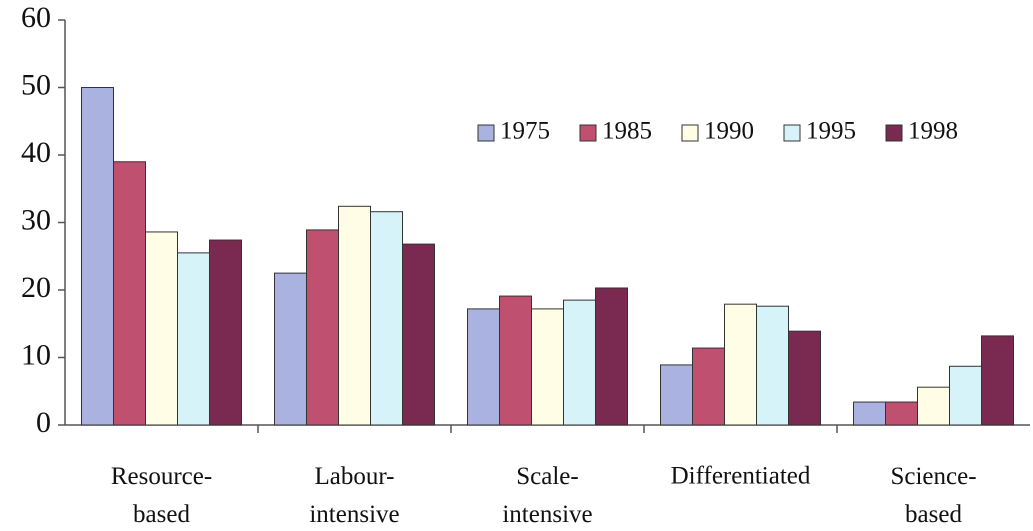 Image resolution: width=1033 pixels, height=531 pixels. What do you see at coordinates (741, 476) in the screenshot?
I see `x-tick-label: Differentiated` at bounding box center [741, 476].